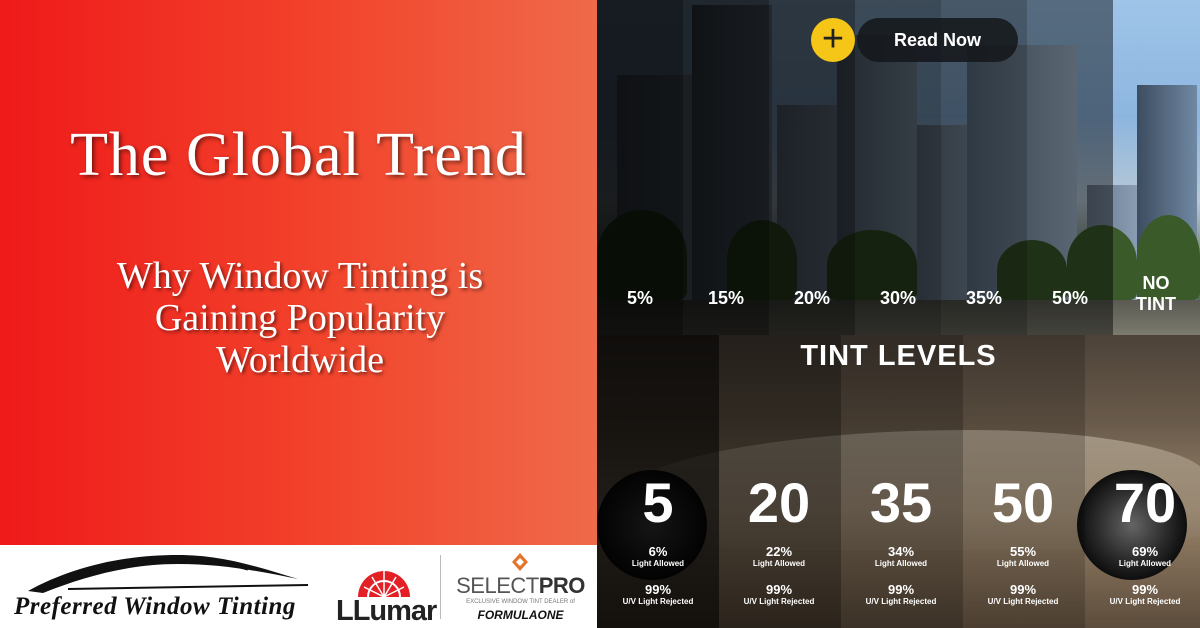 The image size is (1200, 628). Describe the element at coordinates (726, 298) in the screenshot. I see `tint-percent-label: 15%` at that location.